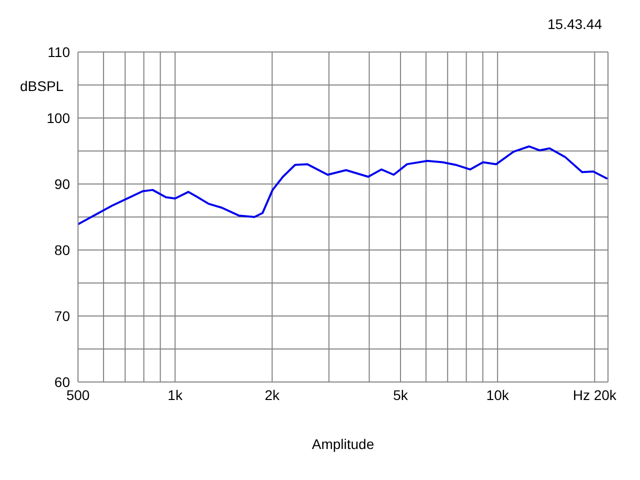 The width and height of the screenshot is (640, 480). What do you see at coordinates (58, 118) in the screenshot?
I see `y-tick-label: 100` at bounding box center [58, 118].